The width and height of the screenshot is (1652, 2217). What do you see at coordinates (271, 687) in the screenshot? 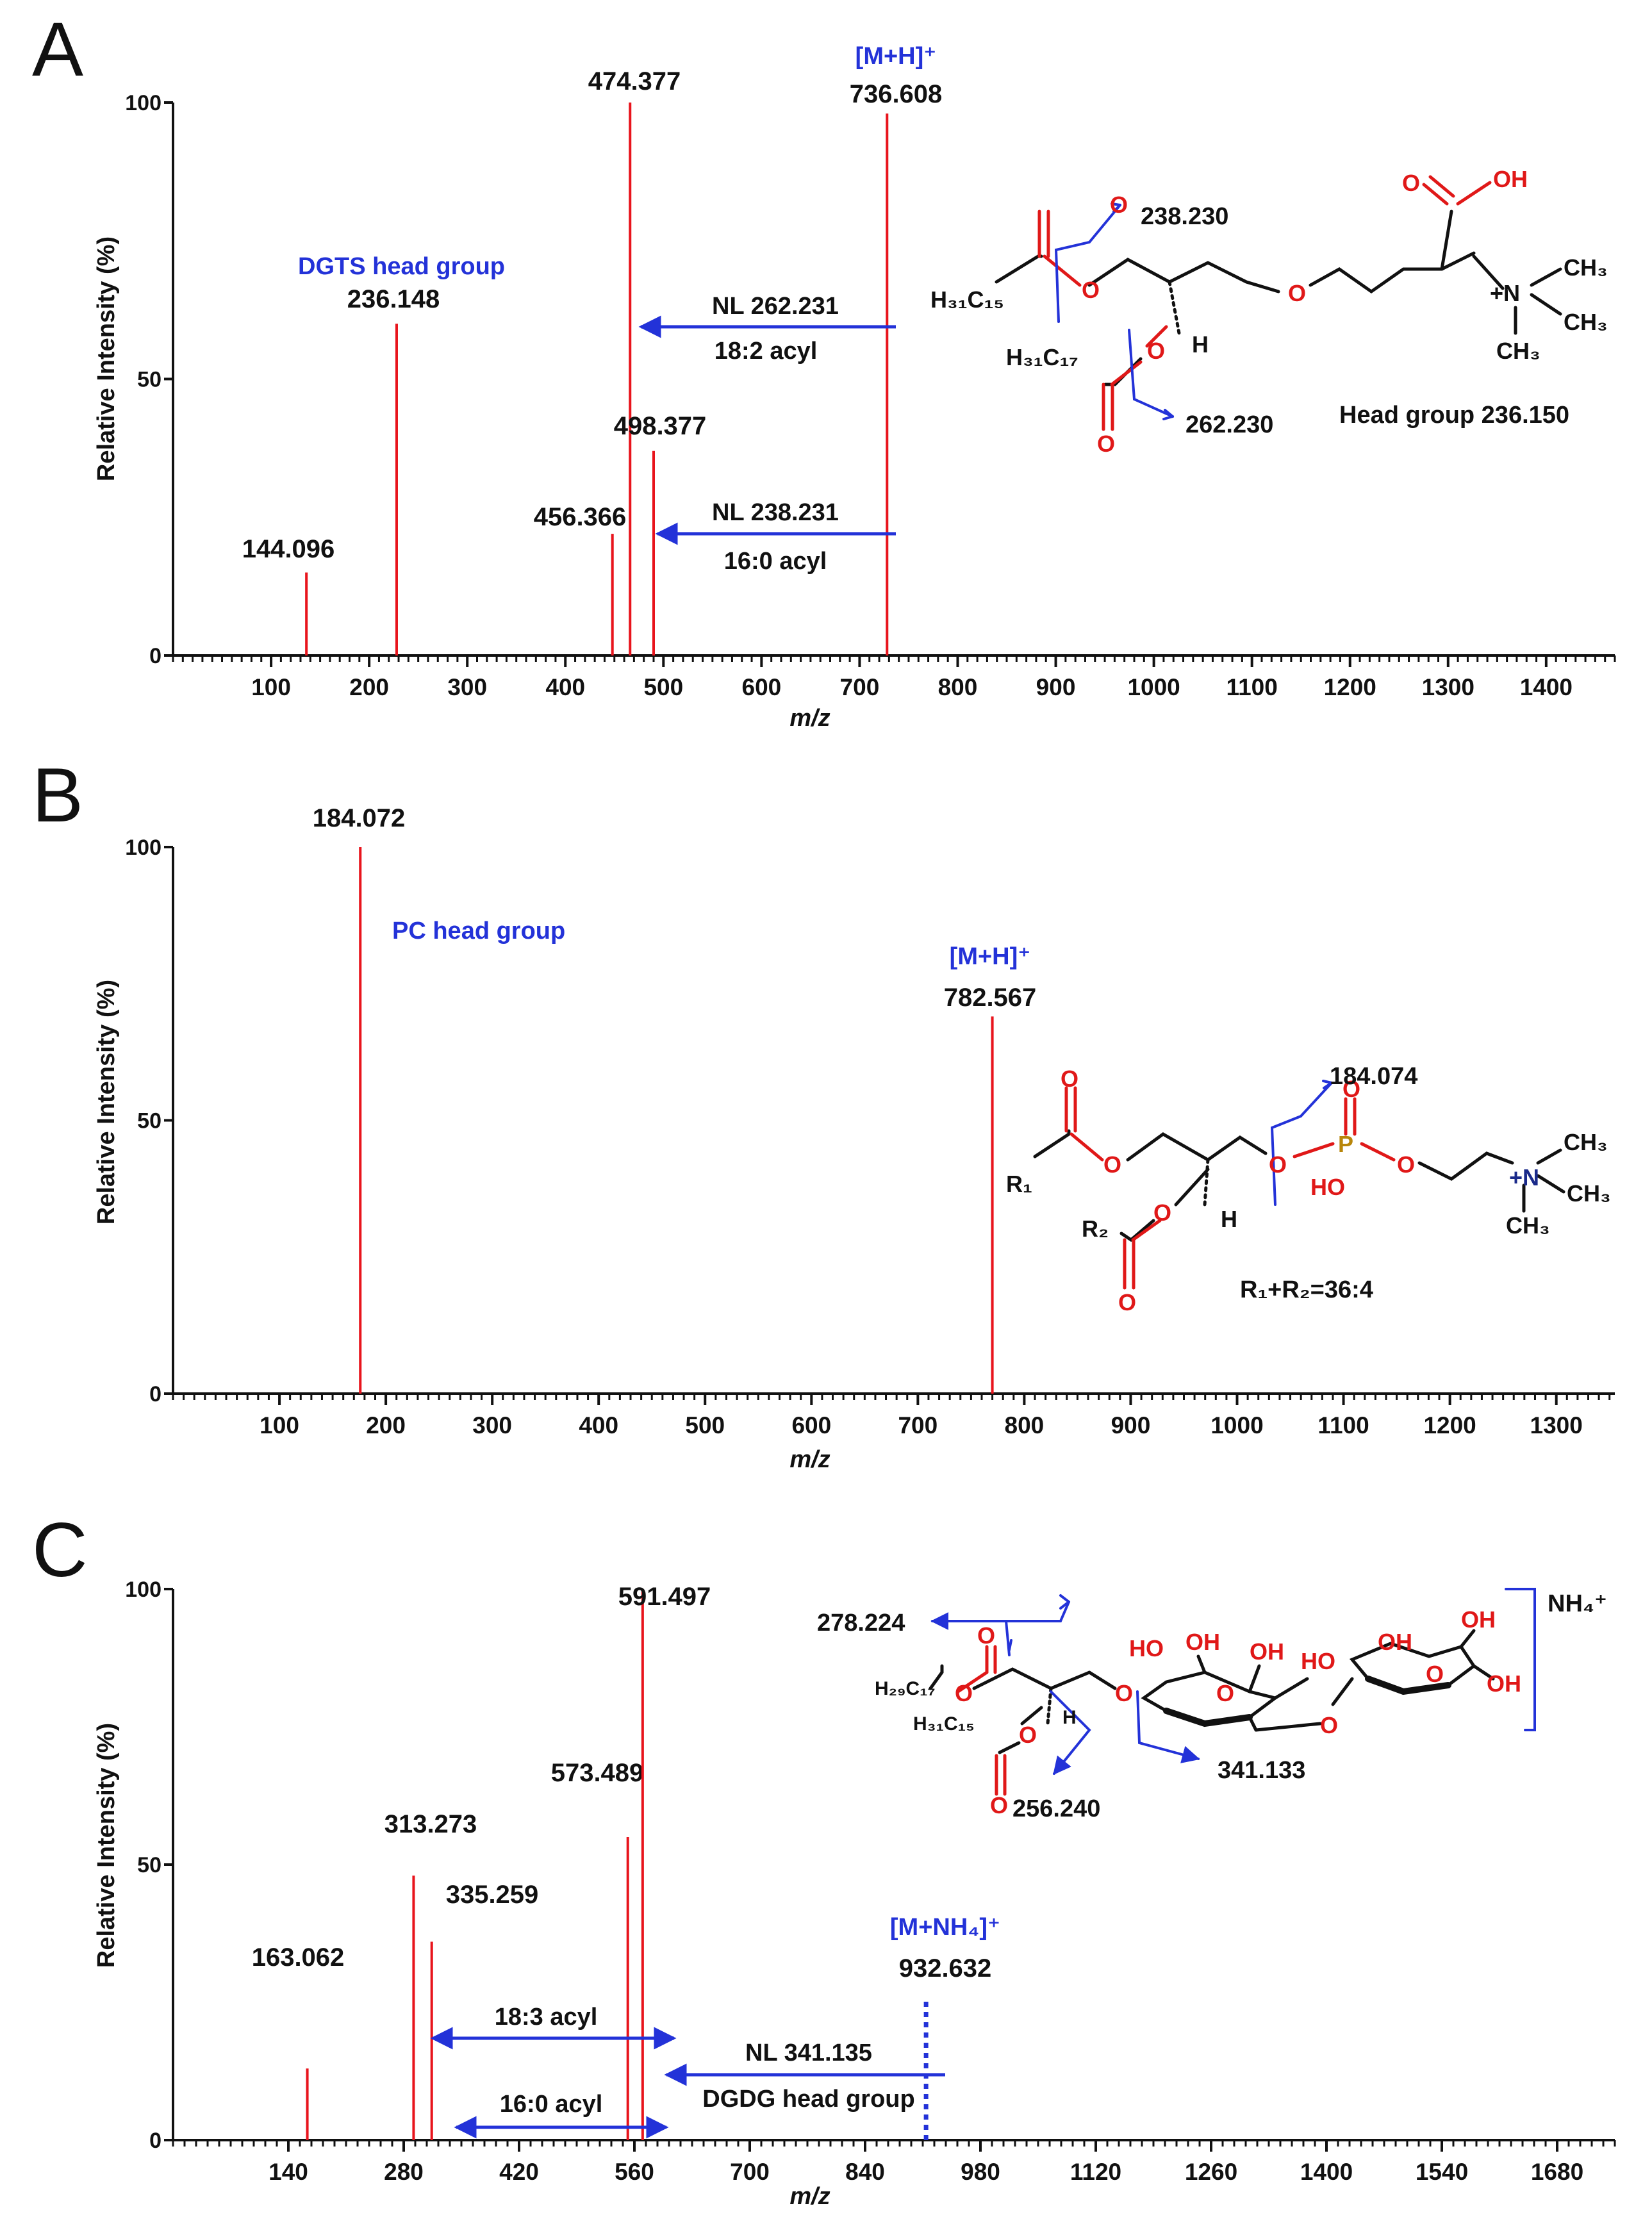
I see `panel-a-x-tick-label: 100` at bounding box center [271, 687].